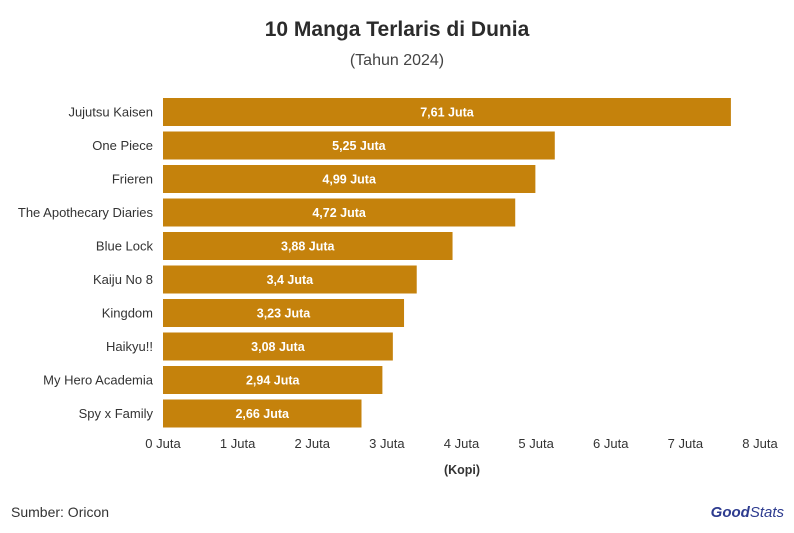 The image size is (794, 533). What do you see at coordinates (397, 60) in the screenshot?
I see `chart-subtitle: (Tahun 2024)` at bounding box center [397, 60].